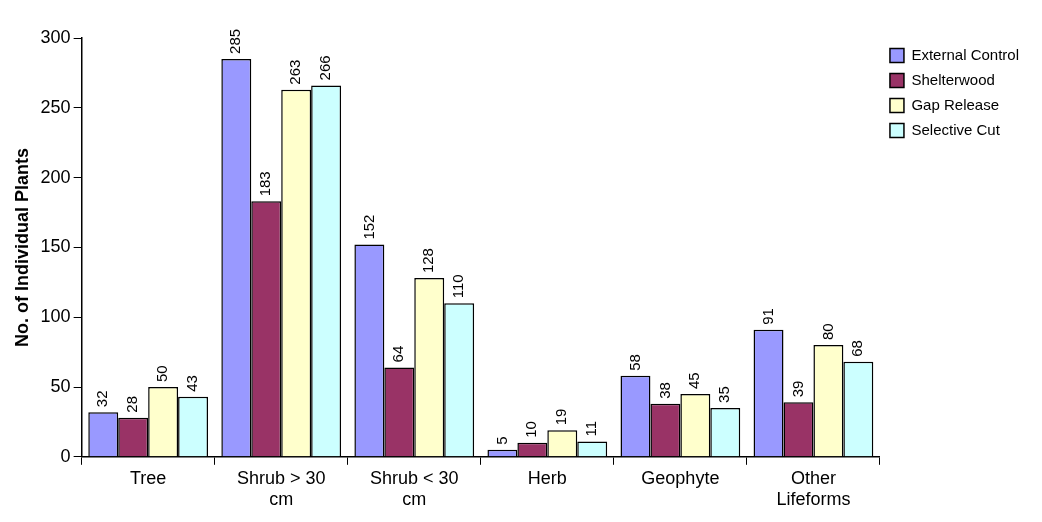  Describe the element at coordinates (162, 373) in the screenshot. I see `data-label: 50` at that location.